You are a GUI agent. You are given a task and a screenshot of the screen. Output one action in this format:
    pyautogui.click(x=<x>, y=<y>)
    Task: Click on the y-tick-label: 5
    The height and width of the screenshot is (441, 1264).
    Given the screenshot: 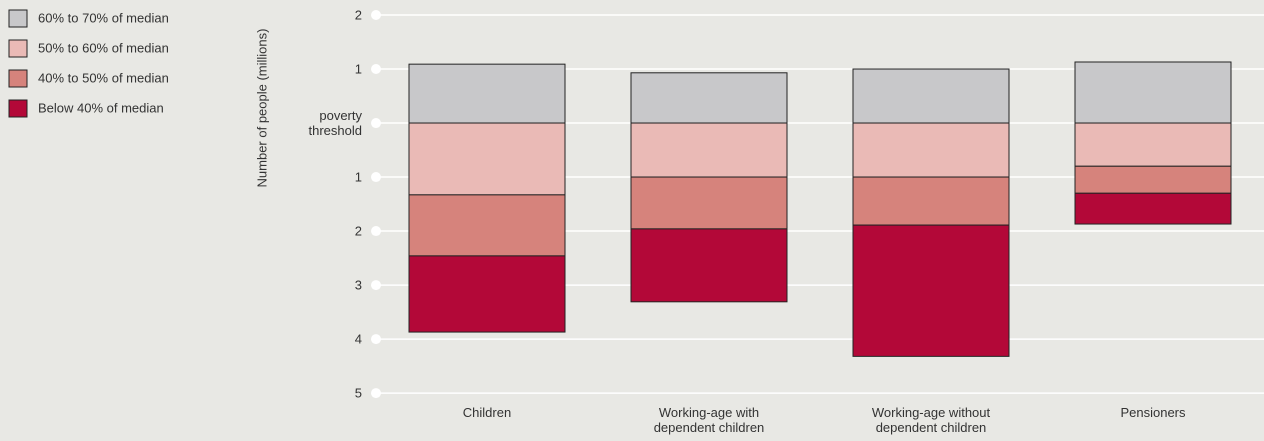 What is the action you would take?
    pyautogui.click(x=358, y=393)
    